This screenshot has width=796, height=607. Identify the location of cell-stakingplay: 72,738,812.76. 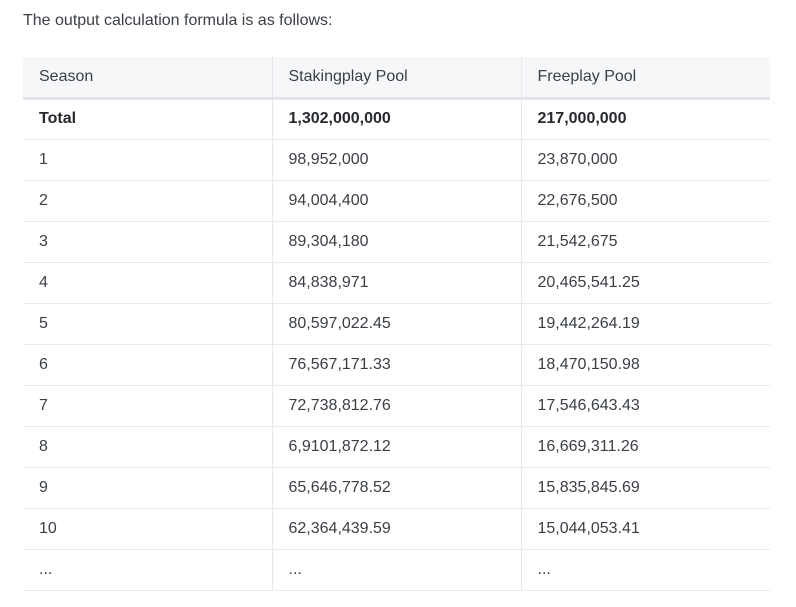
(397, 406).